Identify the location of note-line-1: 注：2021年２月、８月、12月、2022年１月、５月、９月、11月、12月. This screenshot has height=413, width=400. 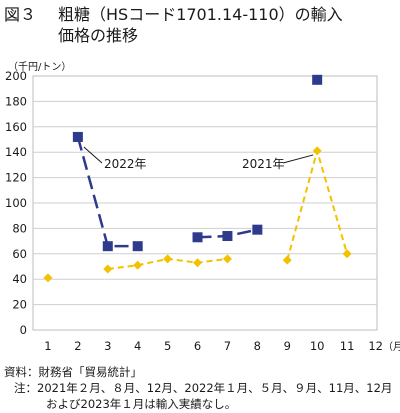
(203, 388).